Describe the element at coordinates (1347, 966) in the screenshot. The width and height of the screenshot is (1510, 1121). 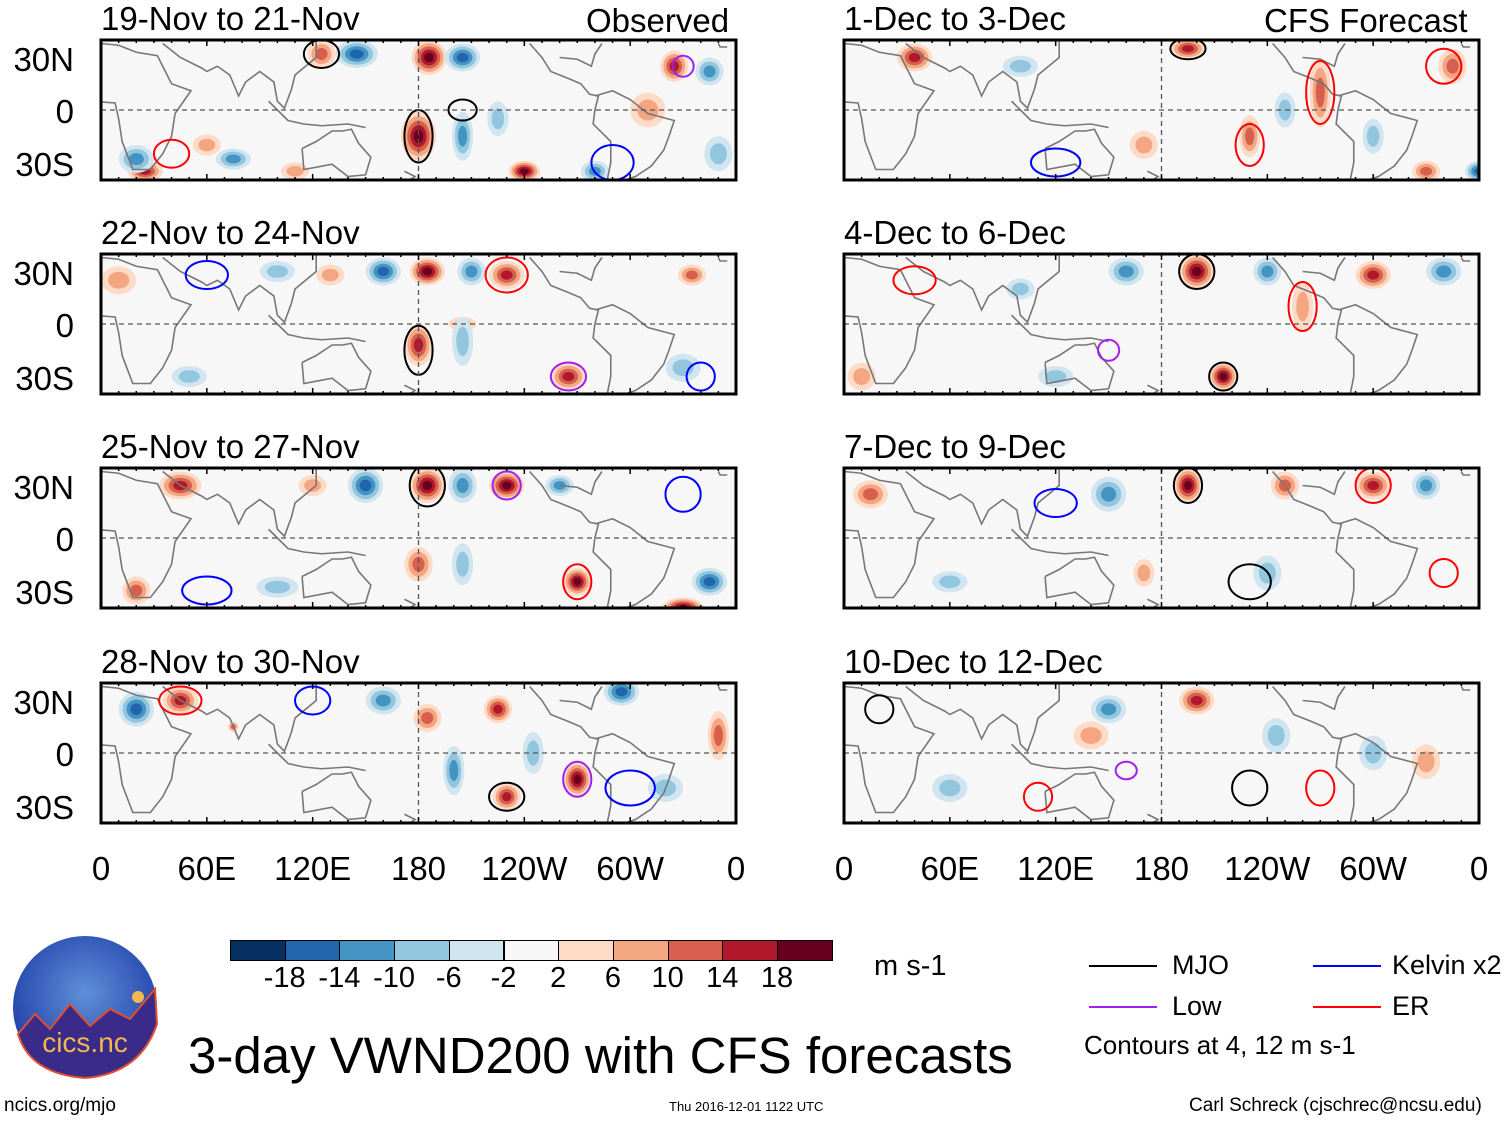
I see `legend-line-kelvin` at that location.